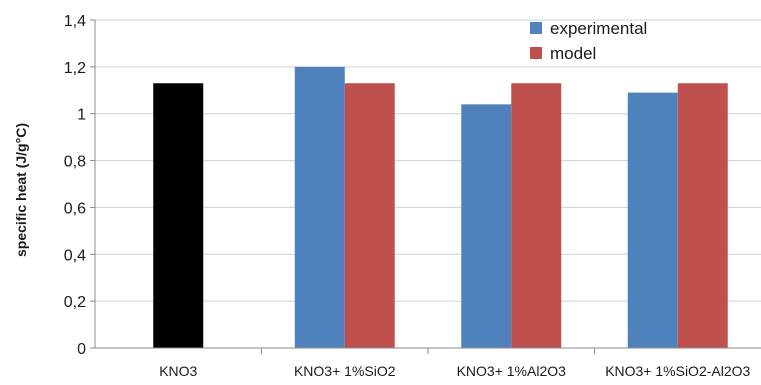 The height and width of the screenshot is (385, 761). I want to click on y-tick-label: 1,4, so click(75, 21).